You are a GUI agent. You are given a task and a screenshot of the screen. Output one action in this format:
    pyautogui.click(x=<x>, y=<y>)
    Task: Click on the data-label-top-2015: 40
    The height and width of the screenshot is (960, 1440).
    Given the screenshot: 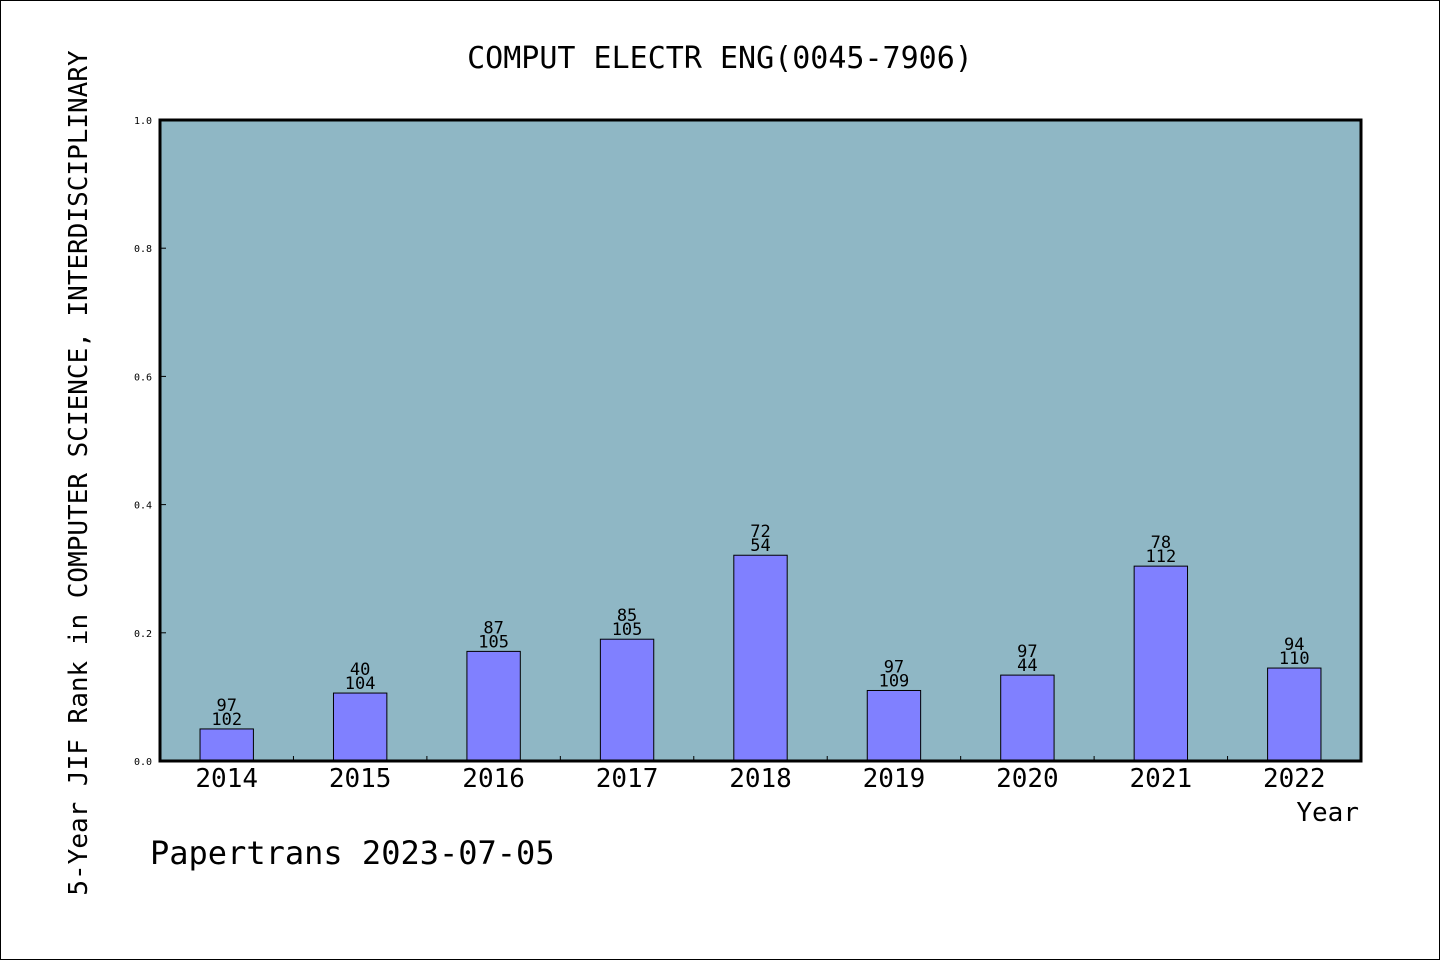 What is the action you would take?
    pyautogui.click(x=360, y=670)
    